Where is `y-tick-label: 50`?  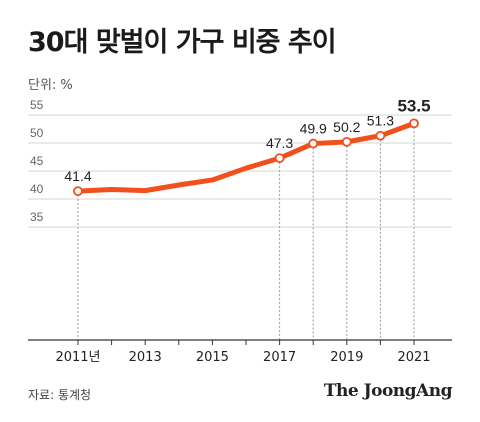
y-tick-label: 50 is located at coordinates (37, 133).